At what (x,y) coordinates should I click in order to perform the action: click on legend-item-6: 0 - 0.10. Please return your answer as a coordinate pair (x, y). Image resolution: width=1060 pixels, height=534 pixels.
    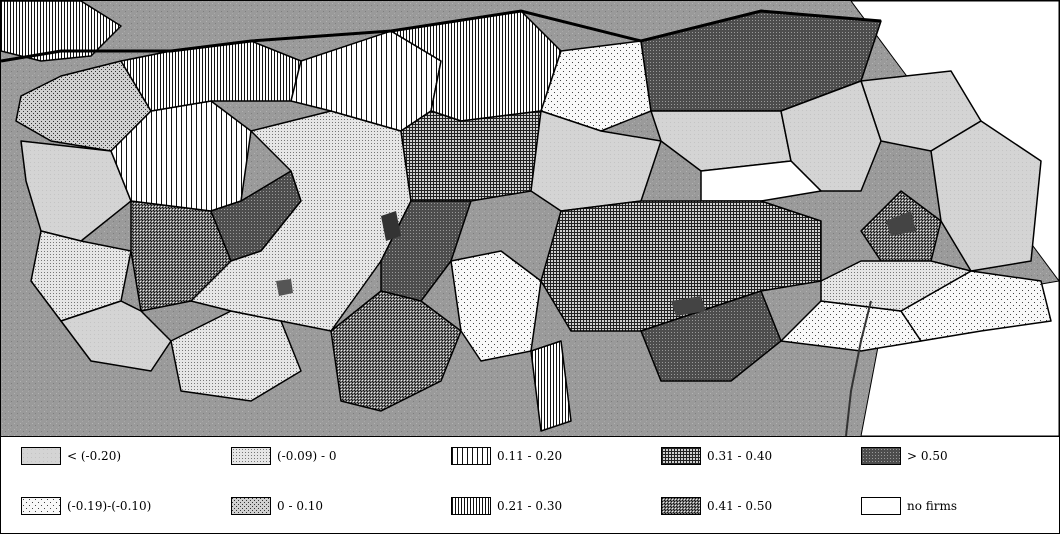
    Looking at the image, I should click on (277, 506).